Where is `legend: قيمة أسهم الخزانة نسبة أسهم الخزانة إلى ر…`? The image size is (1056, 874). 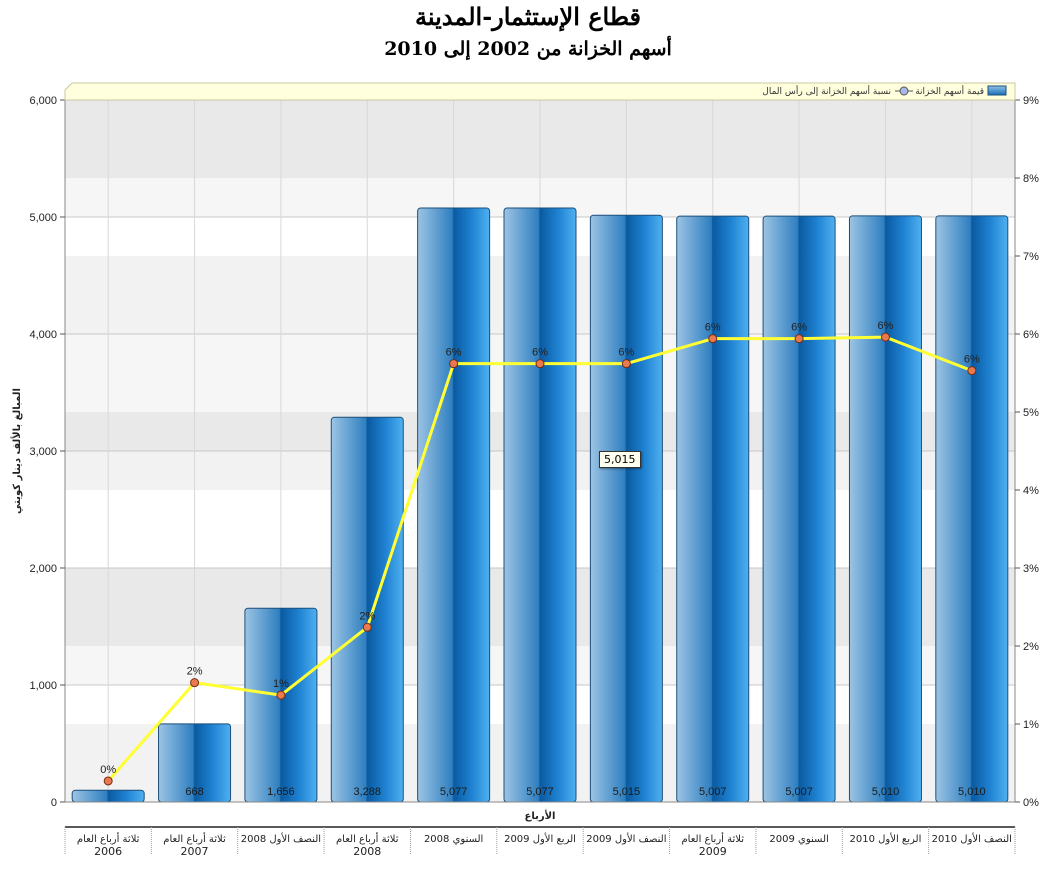
legend: قيمة أسهم الخزانة نسبة أسهم الخزانة إلى ر… is located at coordinates (540, 91).